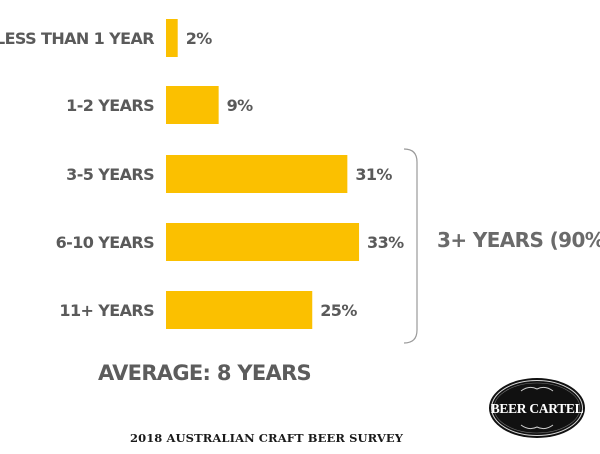  I want to click on category-label-6-10-years: 6-10 YEARS, so click(105, 242).